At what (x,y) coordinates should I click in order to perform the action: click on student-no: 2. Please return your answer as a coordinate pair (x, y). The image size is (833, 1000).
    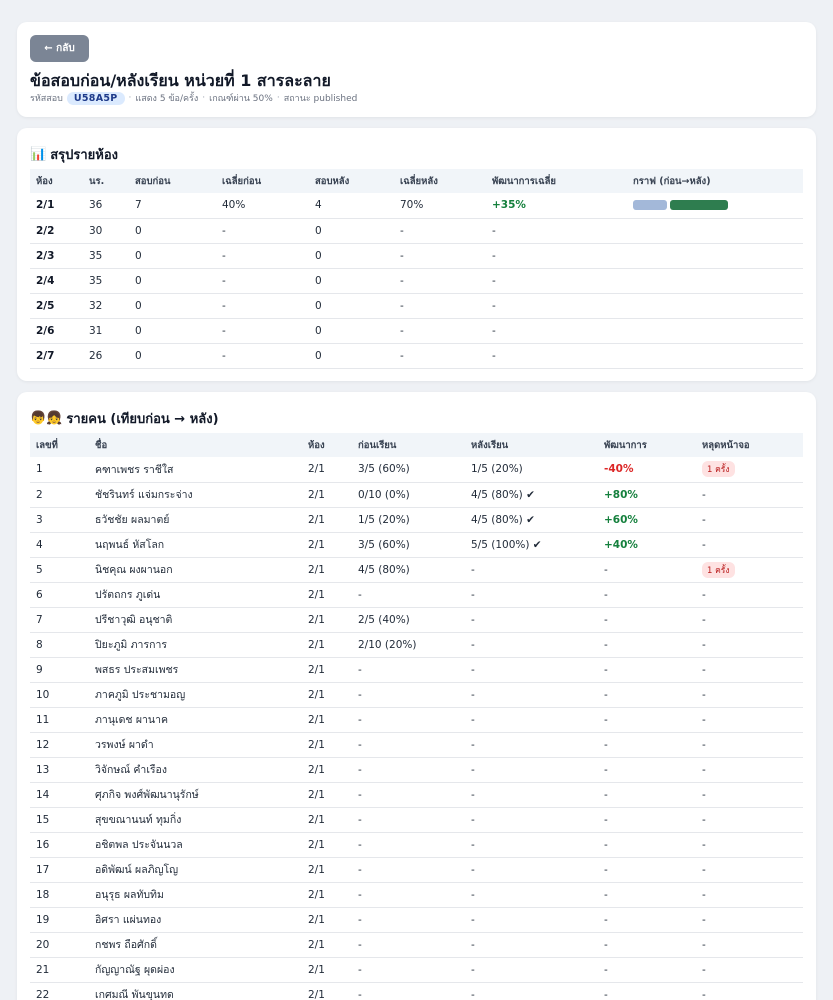
    Looking at the image, I should click on (59, 495).